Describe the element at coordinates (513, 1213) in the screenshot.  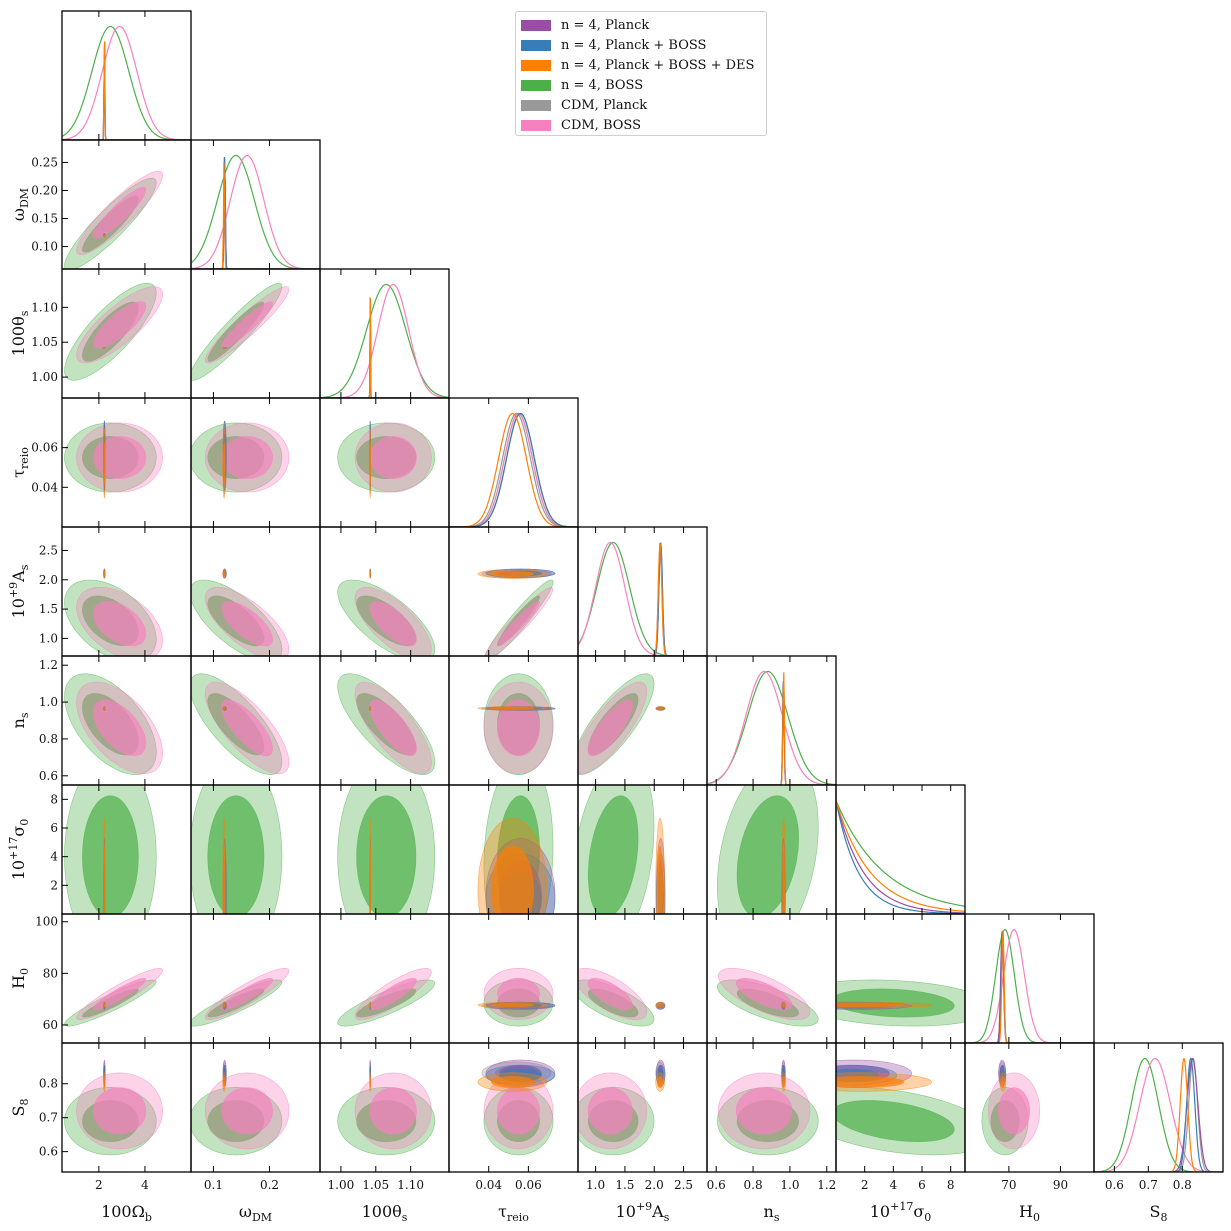
I see `x-axis-label: τreio` at that location.